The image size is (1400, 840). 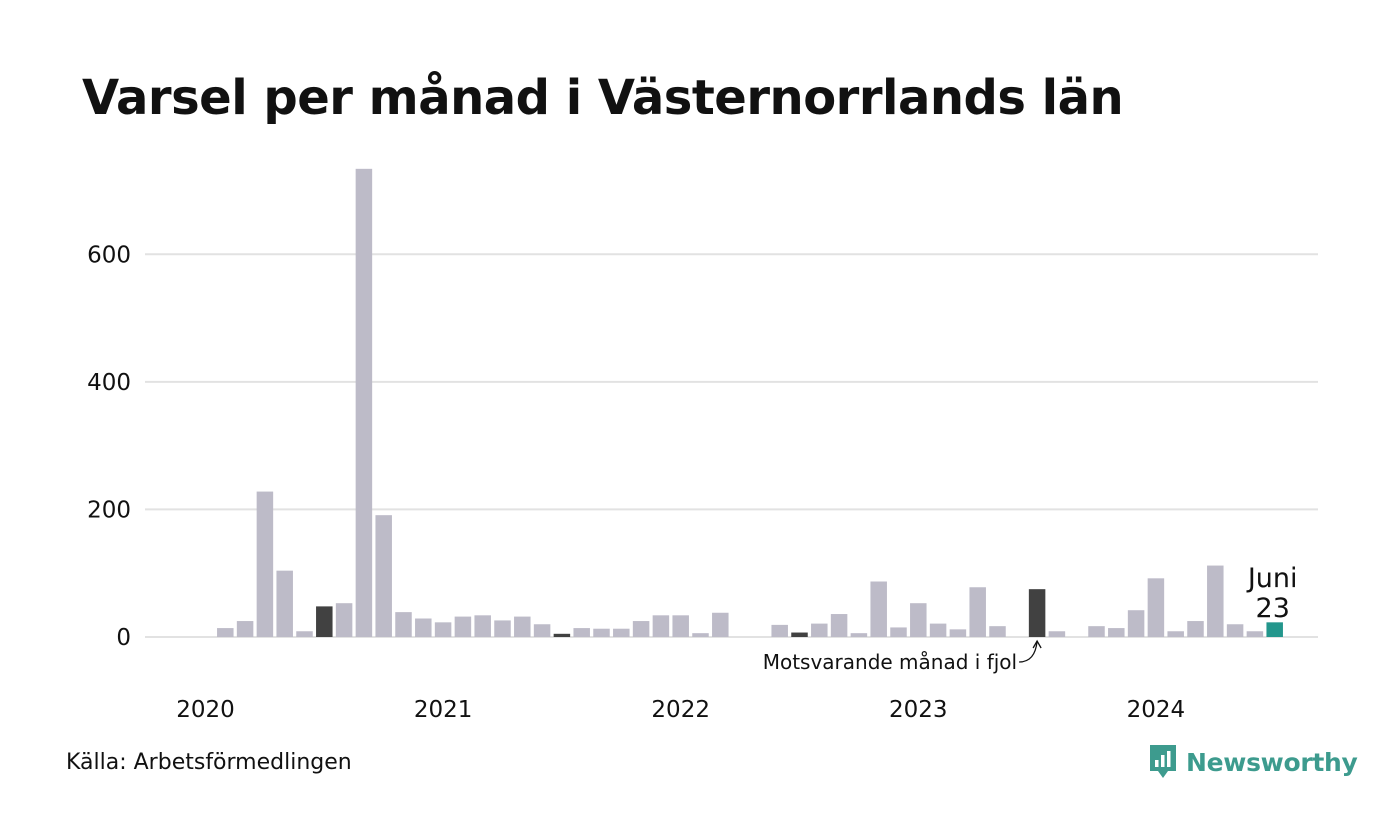 I want to click on y-tick-label: 200, so click(x=109, y=510).